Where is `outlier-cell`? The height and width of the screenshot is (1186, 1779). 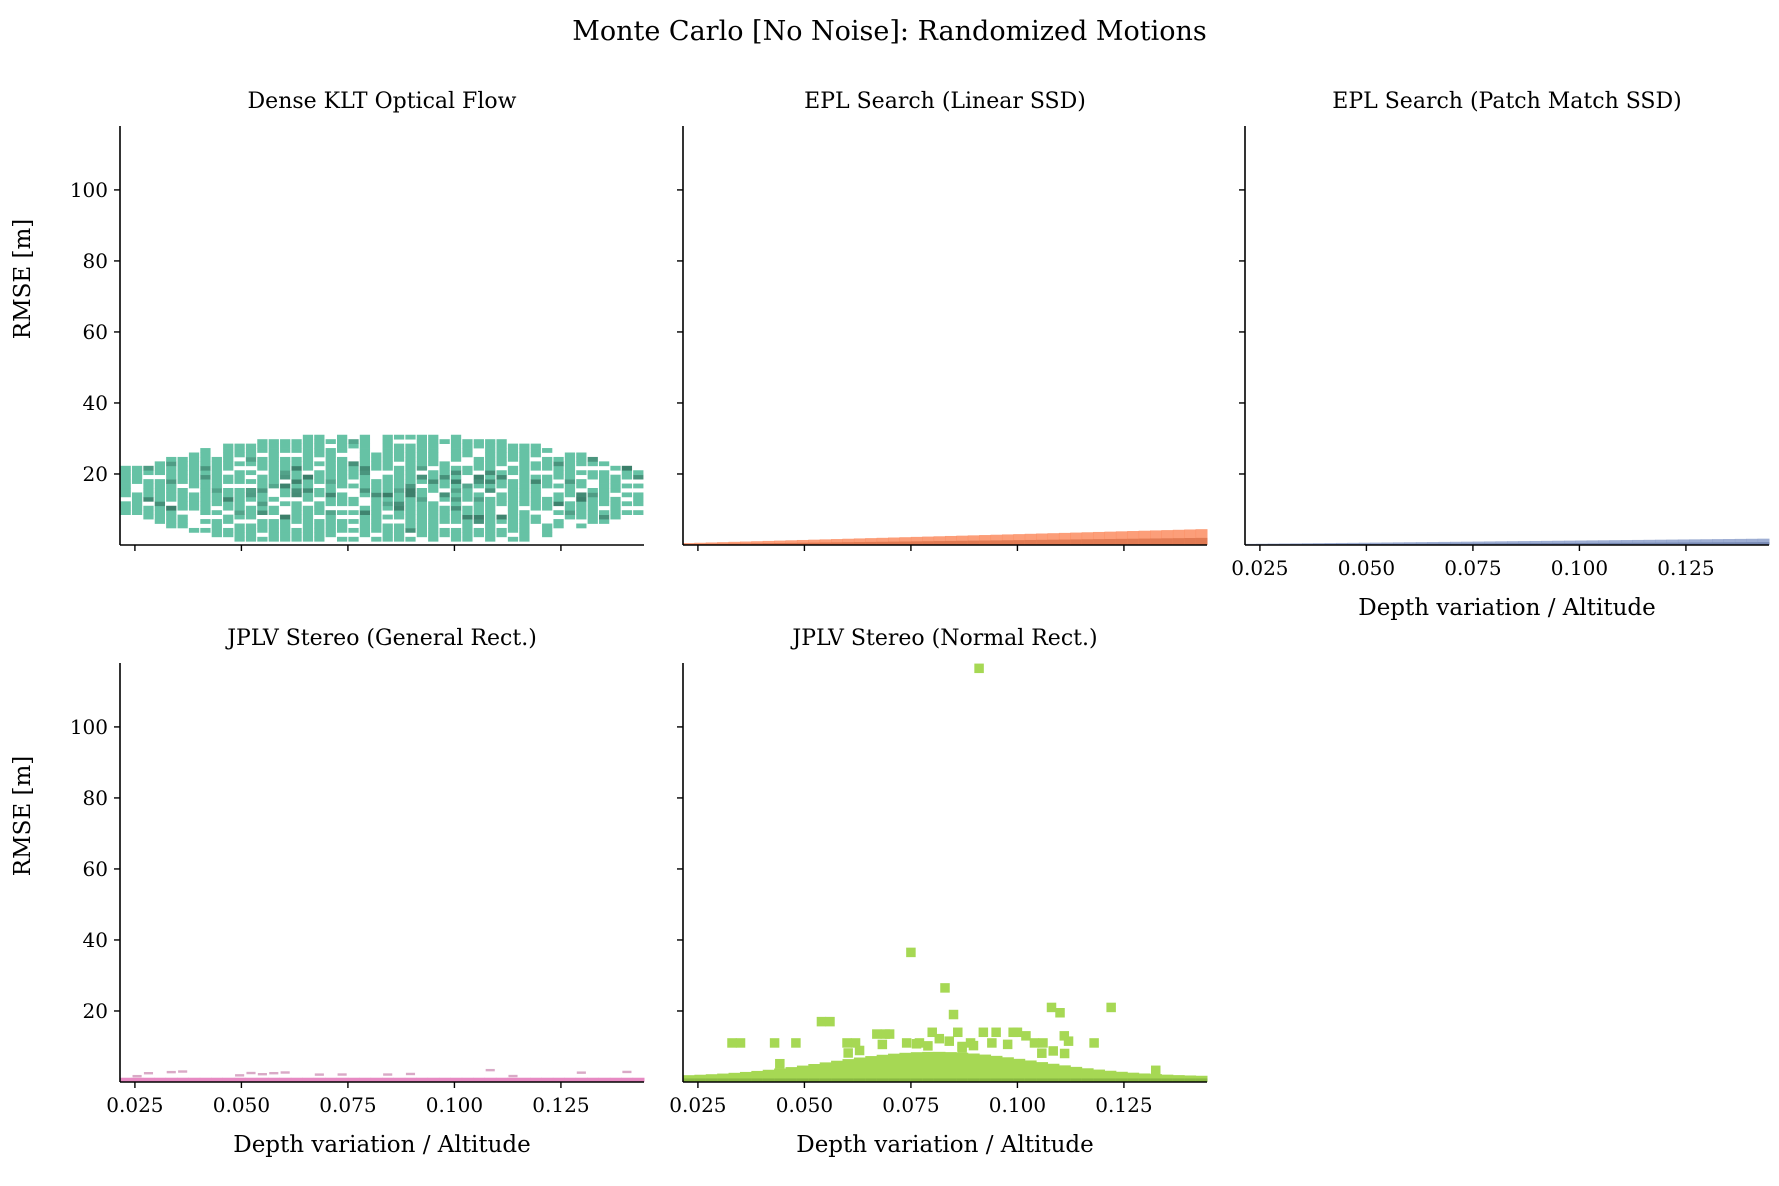 outlier-cell is located at coordinates (996, 1032).